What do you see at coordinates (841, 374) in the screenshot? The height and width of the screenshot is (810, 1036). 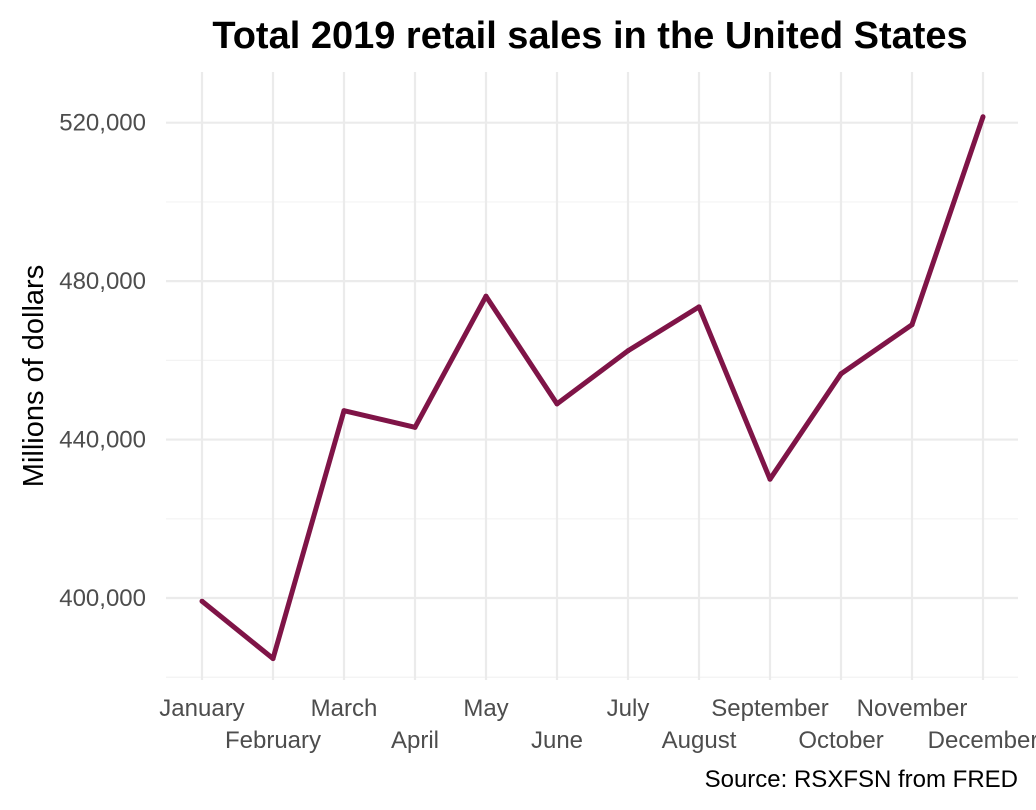 I see `data-point-october` at bounding box center [841, 374].